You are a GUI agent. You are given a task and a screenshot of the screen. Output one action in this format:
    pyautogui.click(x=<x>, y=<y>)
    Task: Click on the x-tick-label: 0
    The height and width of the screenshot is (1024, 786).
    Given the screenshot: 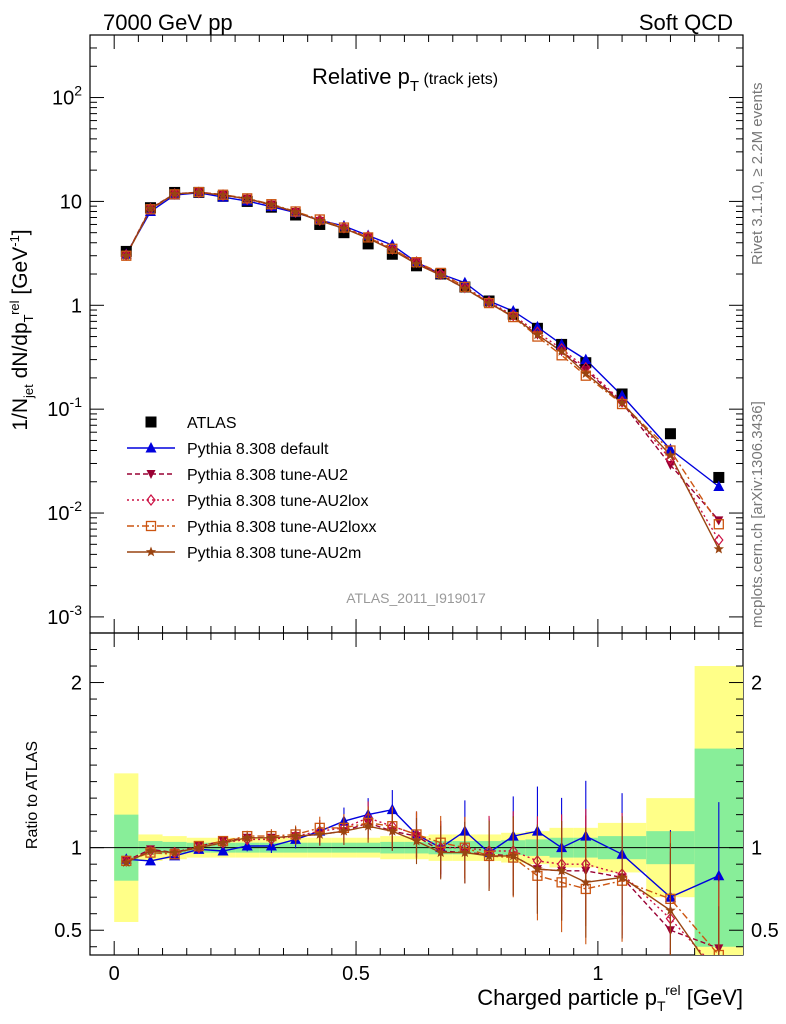 What is the action you would take?
    pyautogui.click(x=114, y=974)
    